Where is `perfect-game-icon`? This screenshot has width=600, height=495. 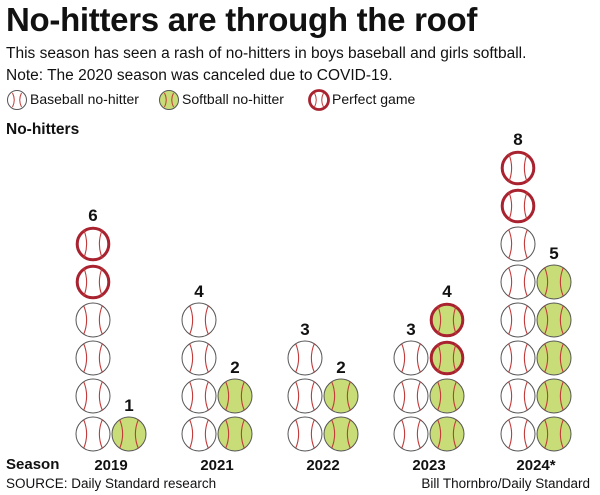
perfect-game-icon is located at coordinates (319, 100).